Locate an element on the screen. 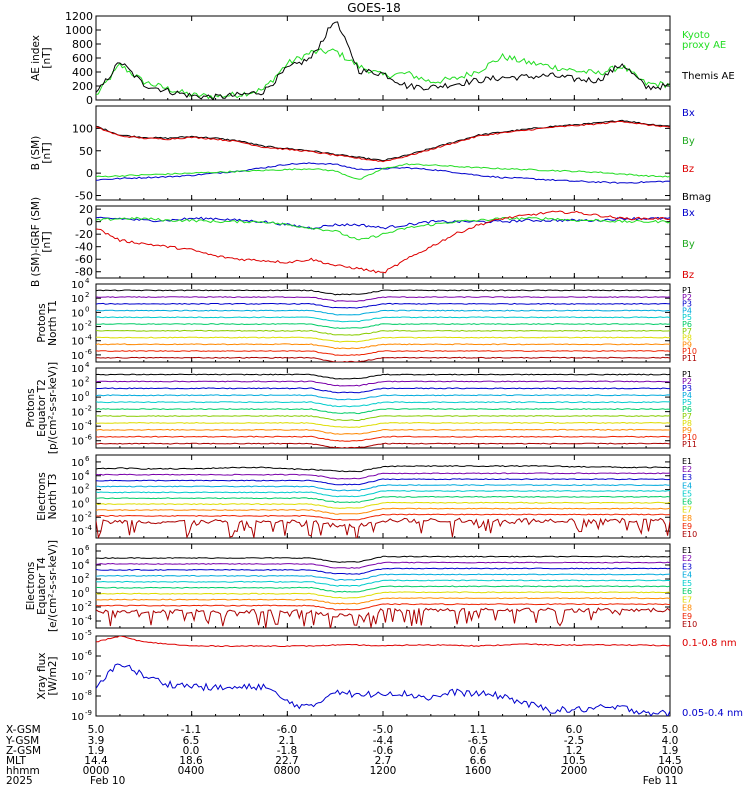 The width and height of the screenshot is (750, 800). series-line-by is located at coordinates (383, 228).